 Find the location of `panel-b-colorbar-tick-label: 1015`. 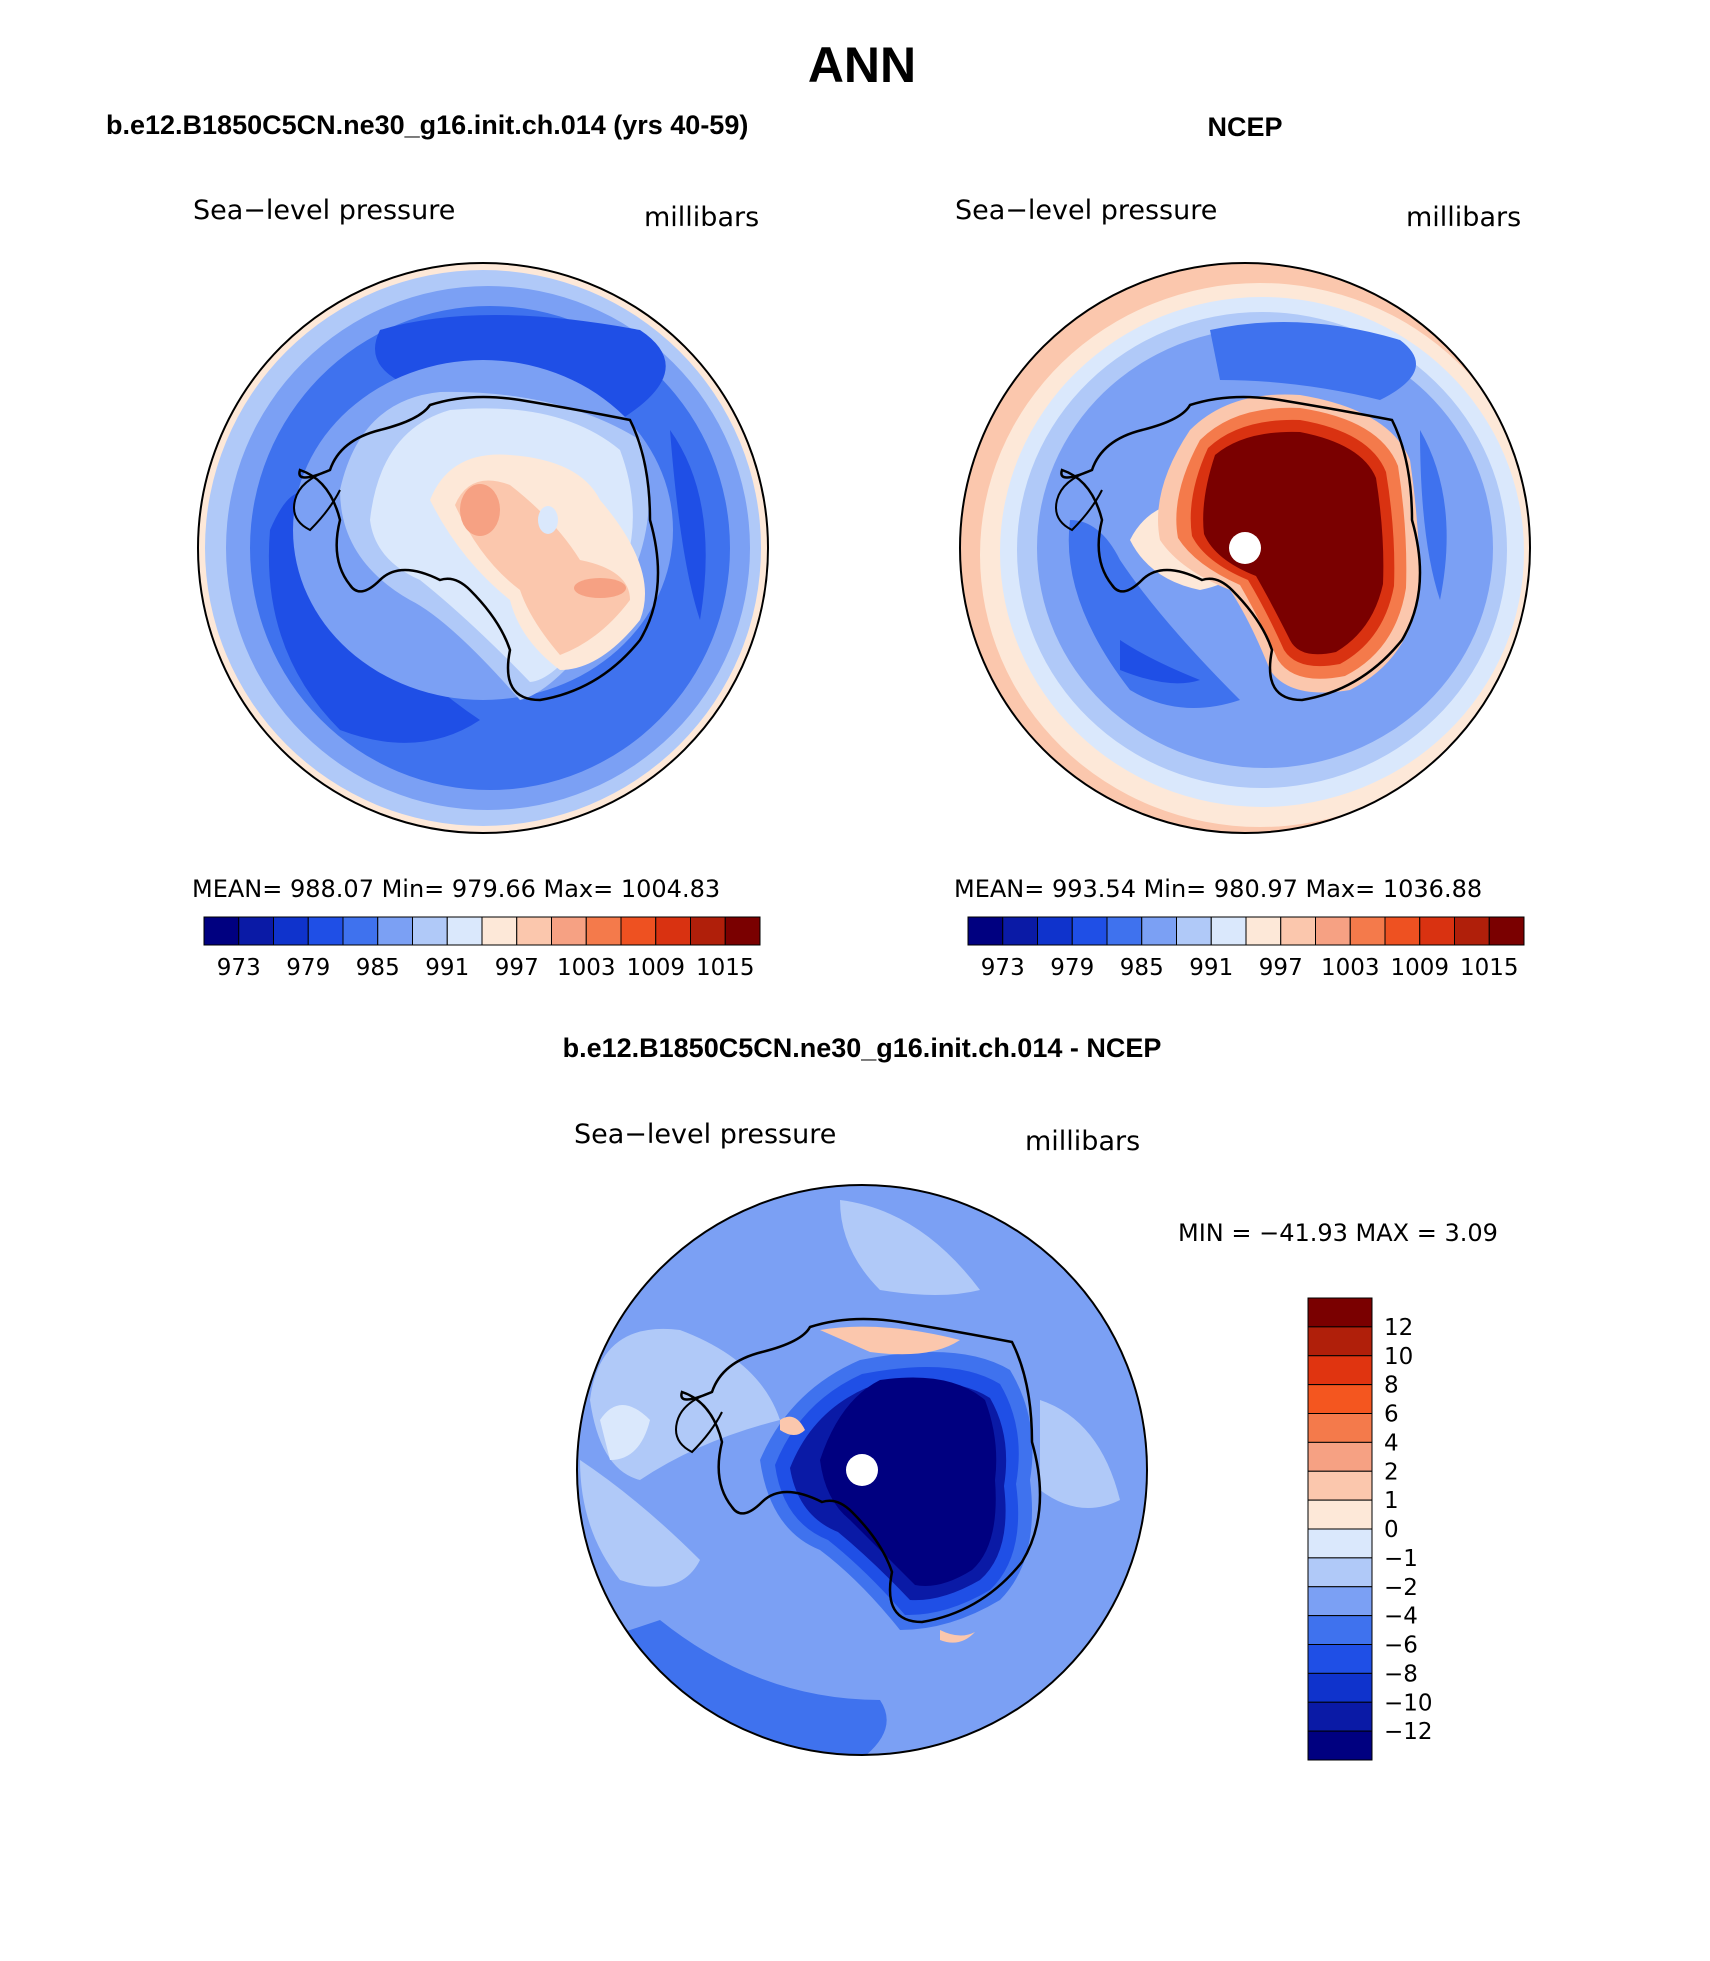

panel-b-colorbar-tick-label: 1015 is located at coordinates (1489, 968).